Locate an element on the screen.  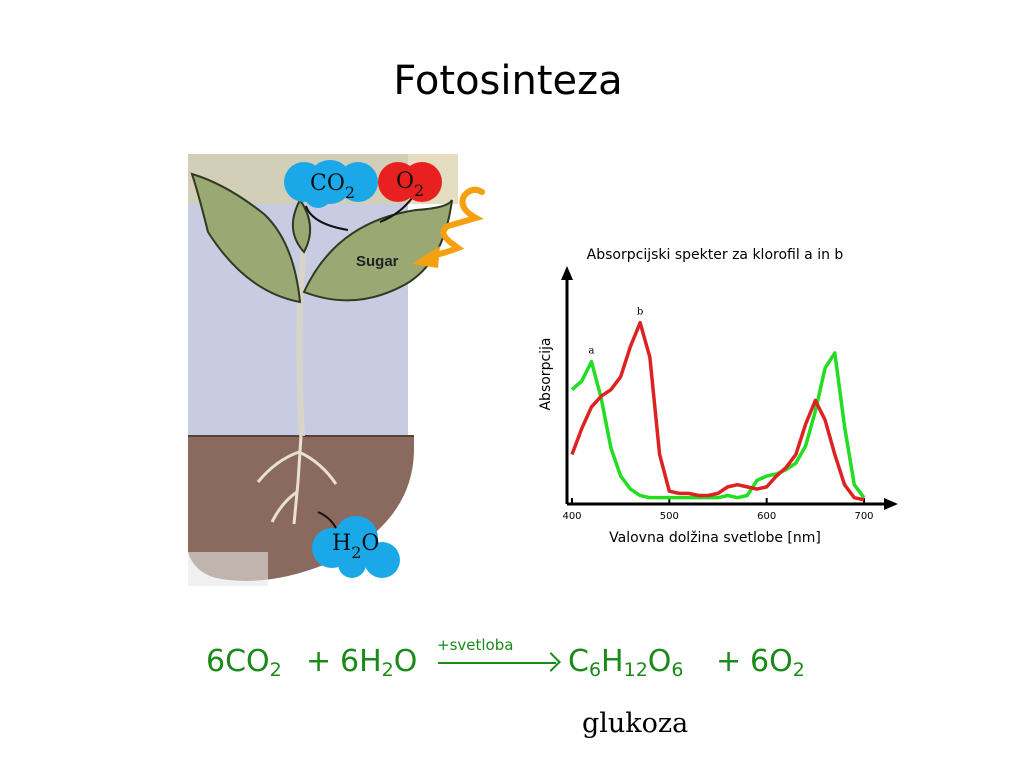
sugar-label: Sugar is located at coordinates (377, 261).